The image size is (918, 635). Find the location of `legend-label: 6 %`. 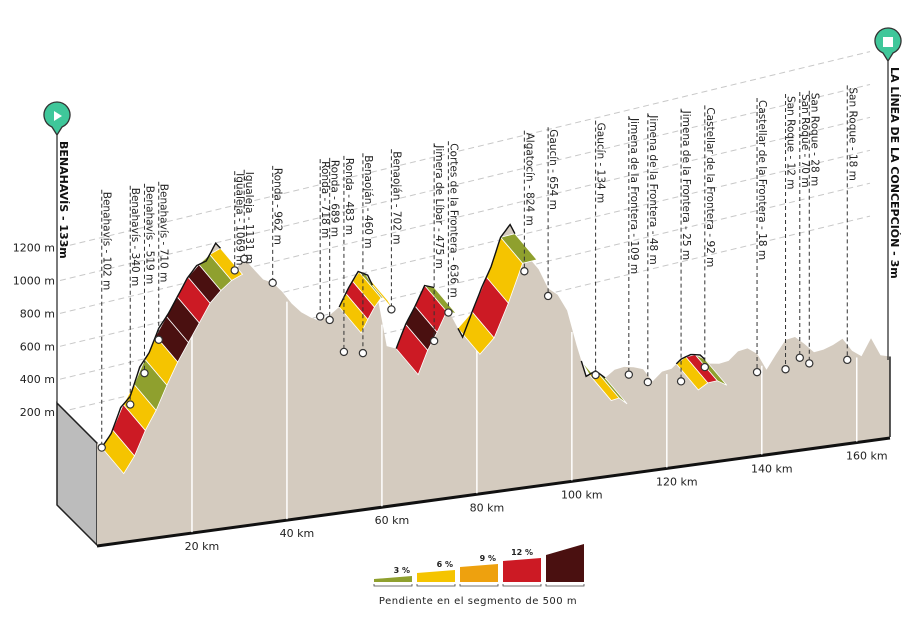

legend-label: 6 % is located at coordinates (445, 564).